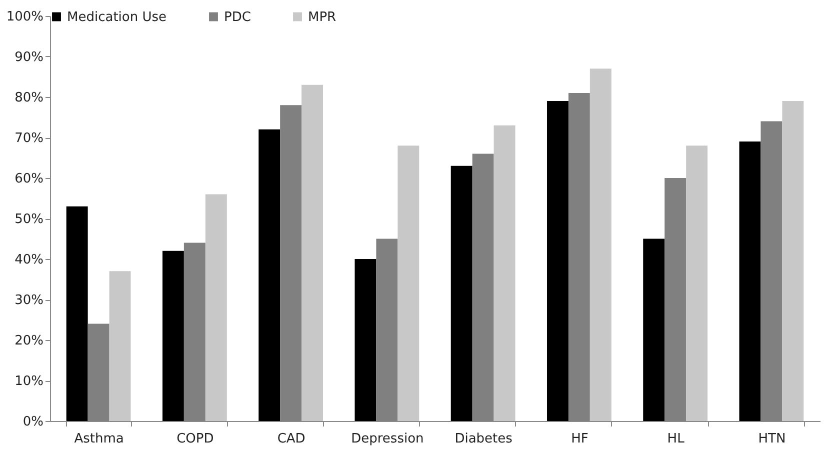 The image size is (840, 455). Describe the element at coordinates (676, 439) in the screenshot. I see `x-tick-label: HL` at that location.